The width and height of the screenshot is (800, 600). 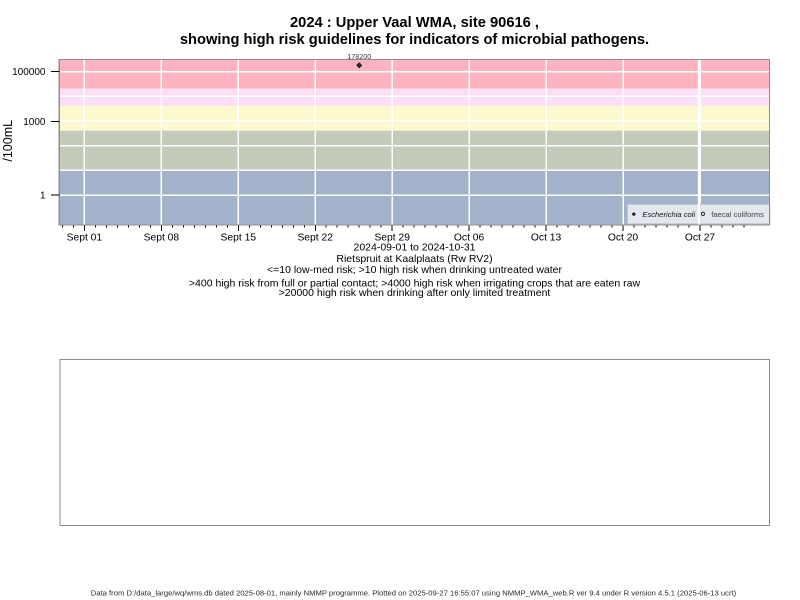 I want to click on svg-text: 2024-09-01 to 2024-10-31, so click(x=414, y=247).